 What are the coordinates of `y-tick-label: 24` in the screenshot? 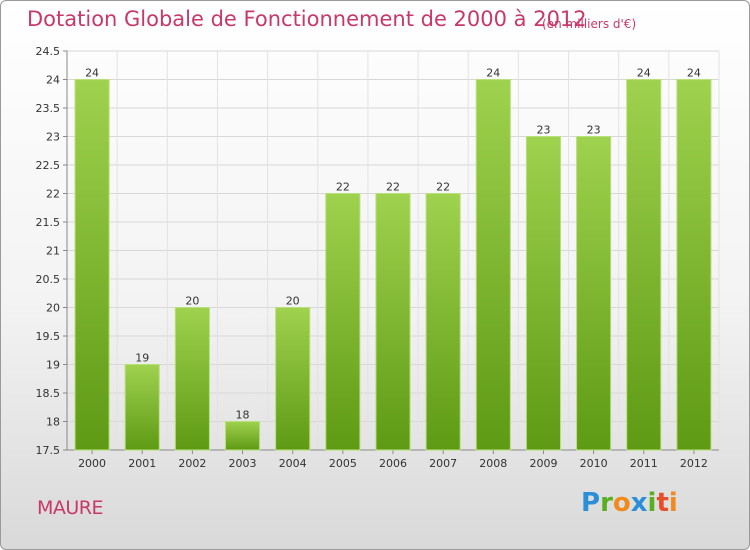 It's located at (53, 80).